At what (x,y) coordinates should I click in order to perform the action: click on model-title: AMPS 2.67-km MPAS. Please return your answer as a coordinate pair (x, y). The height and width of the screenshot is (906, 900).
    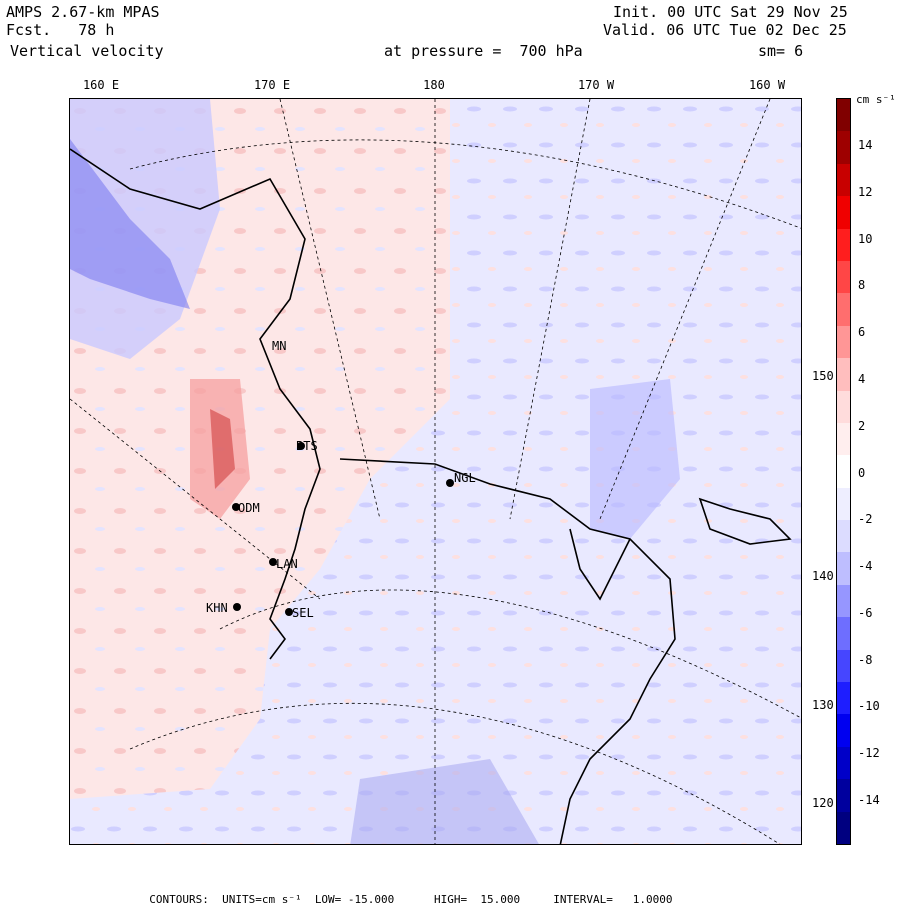
    Looking at the image, I should click on (83, 12).